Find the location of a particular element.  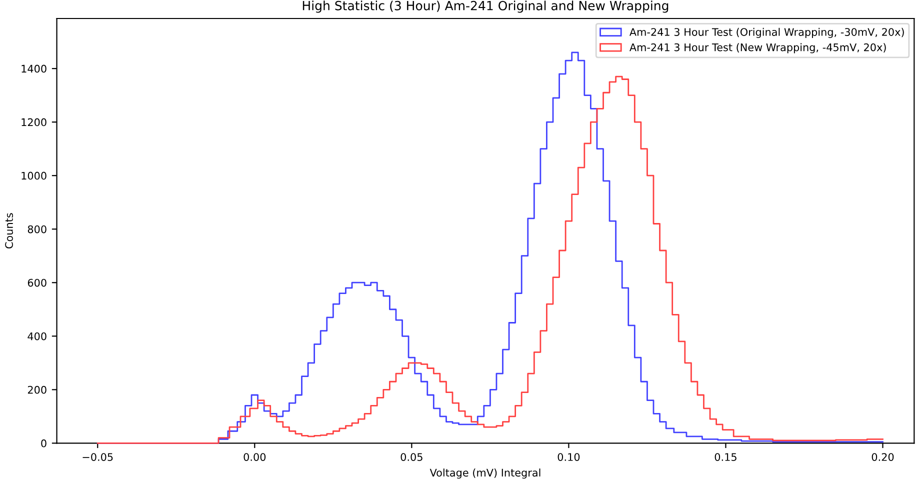

y-tick-label: 0 is located at coordinates (43, 443).